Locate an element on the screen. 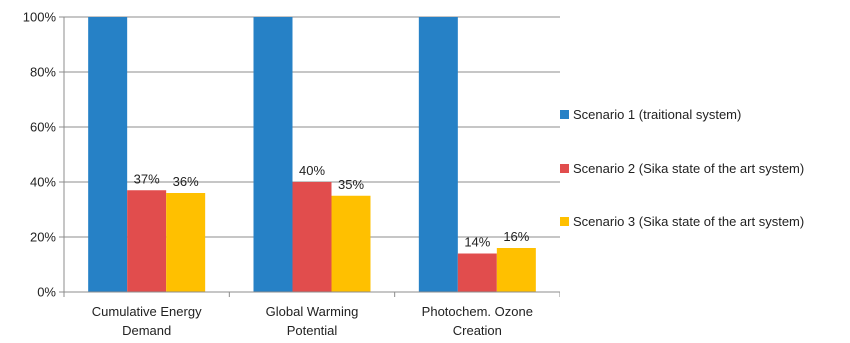 The width and height of the screenshot is (850, 343). legend-item-scenario-1: Scenario 1 (traitional system) is located at coordinates (701, 114).